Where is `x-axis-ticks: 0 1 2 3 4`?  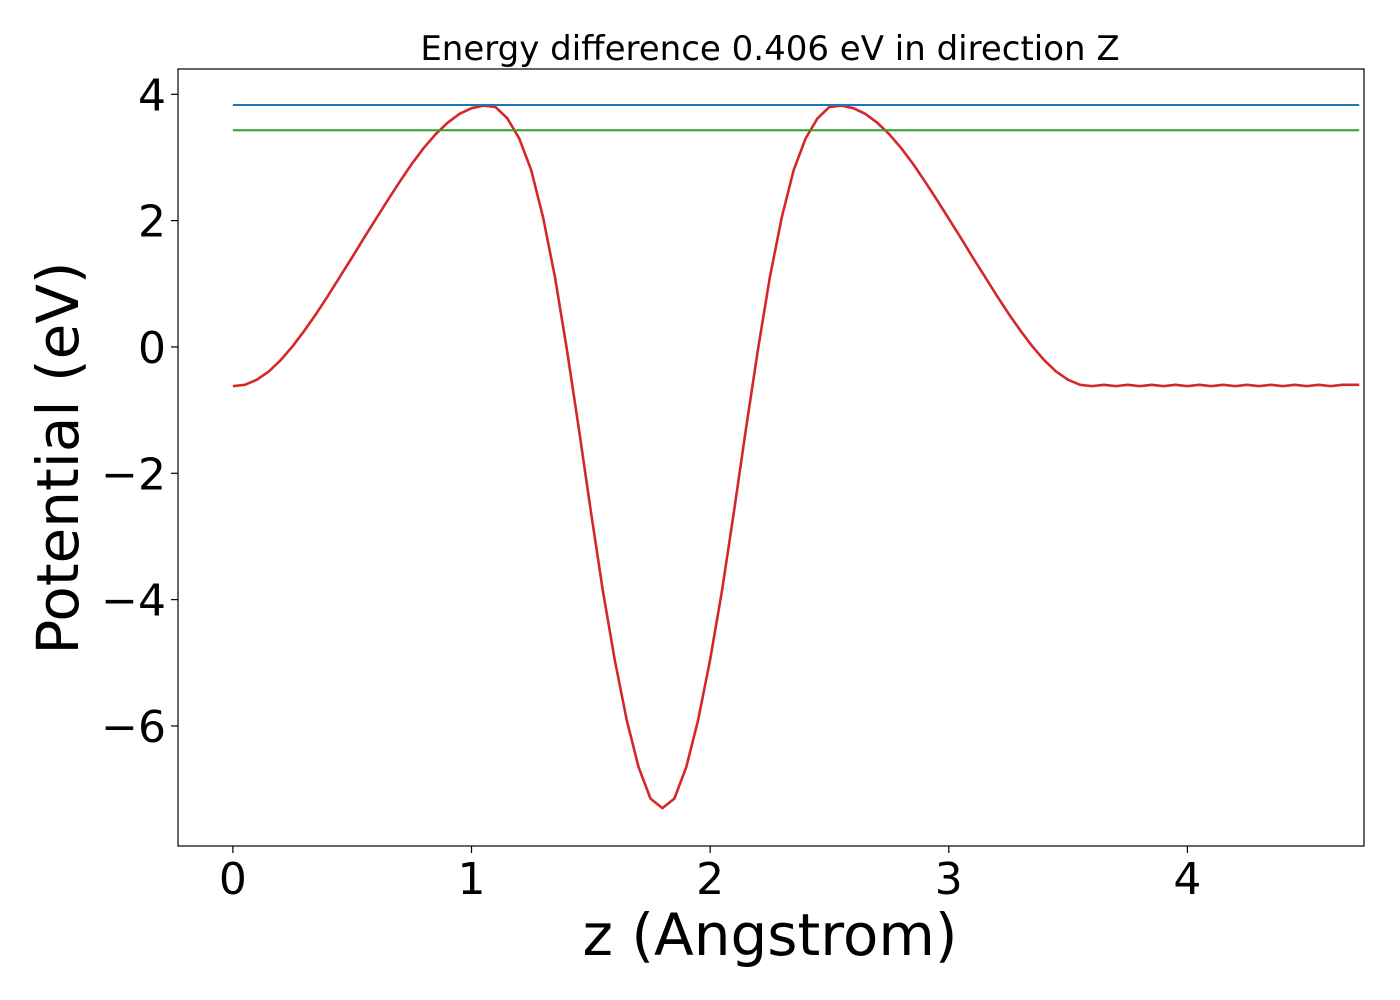
x-axis-ticks: 0 1 2 3 4 is located at coordinates (710, 875).